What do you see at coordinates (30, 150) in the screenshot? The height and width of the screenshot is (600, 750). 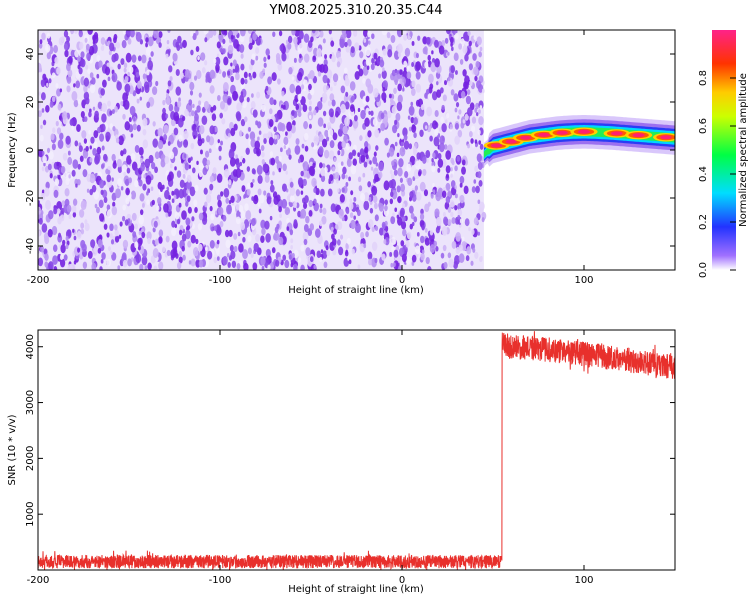 I see `y-tick-label: 0` at bounding box center [30, 150].